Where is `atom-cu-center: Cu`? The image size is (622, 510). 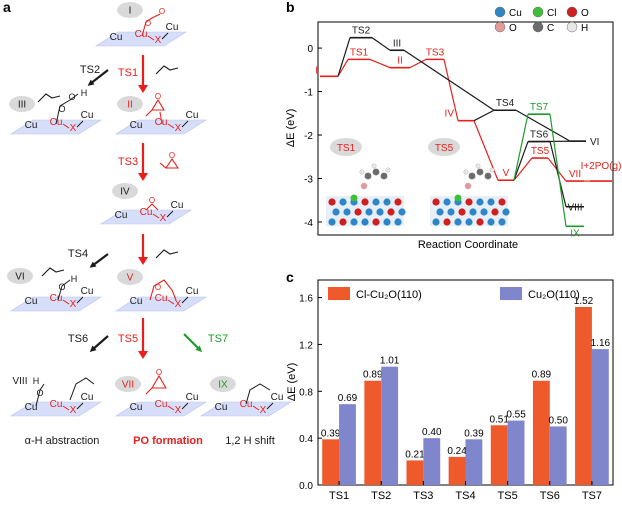 atom-cu-center: Cu is located at coordinates (246, 404).